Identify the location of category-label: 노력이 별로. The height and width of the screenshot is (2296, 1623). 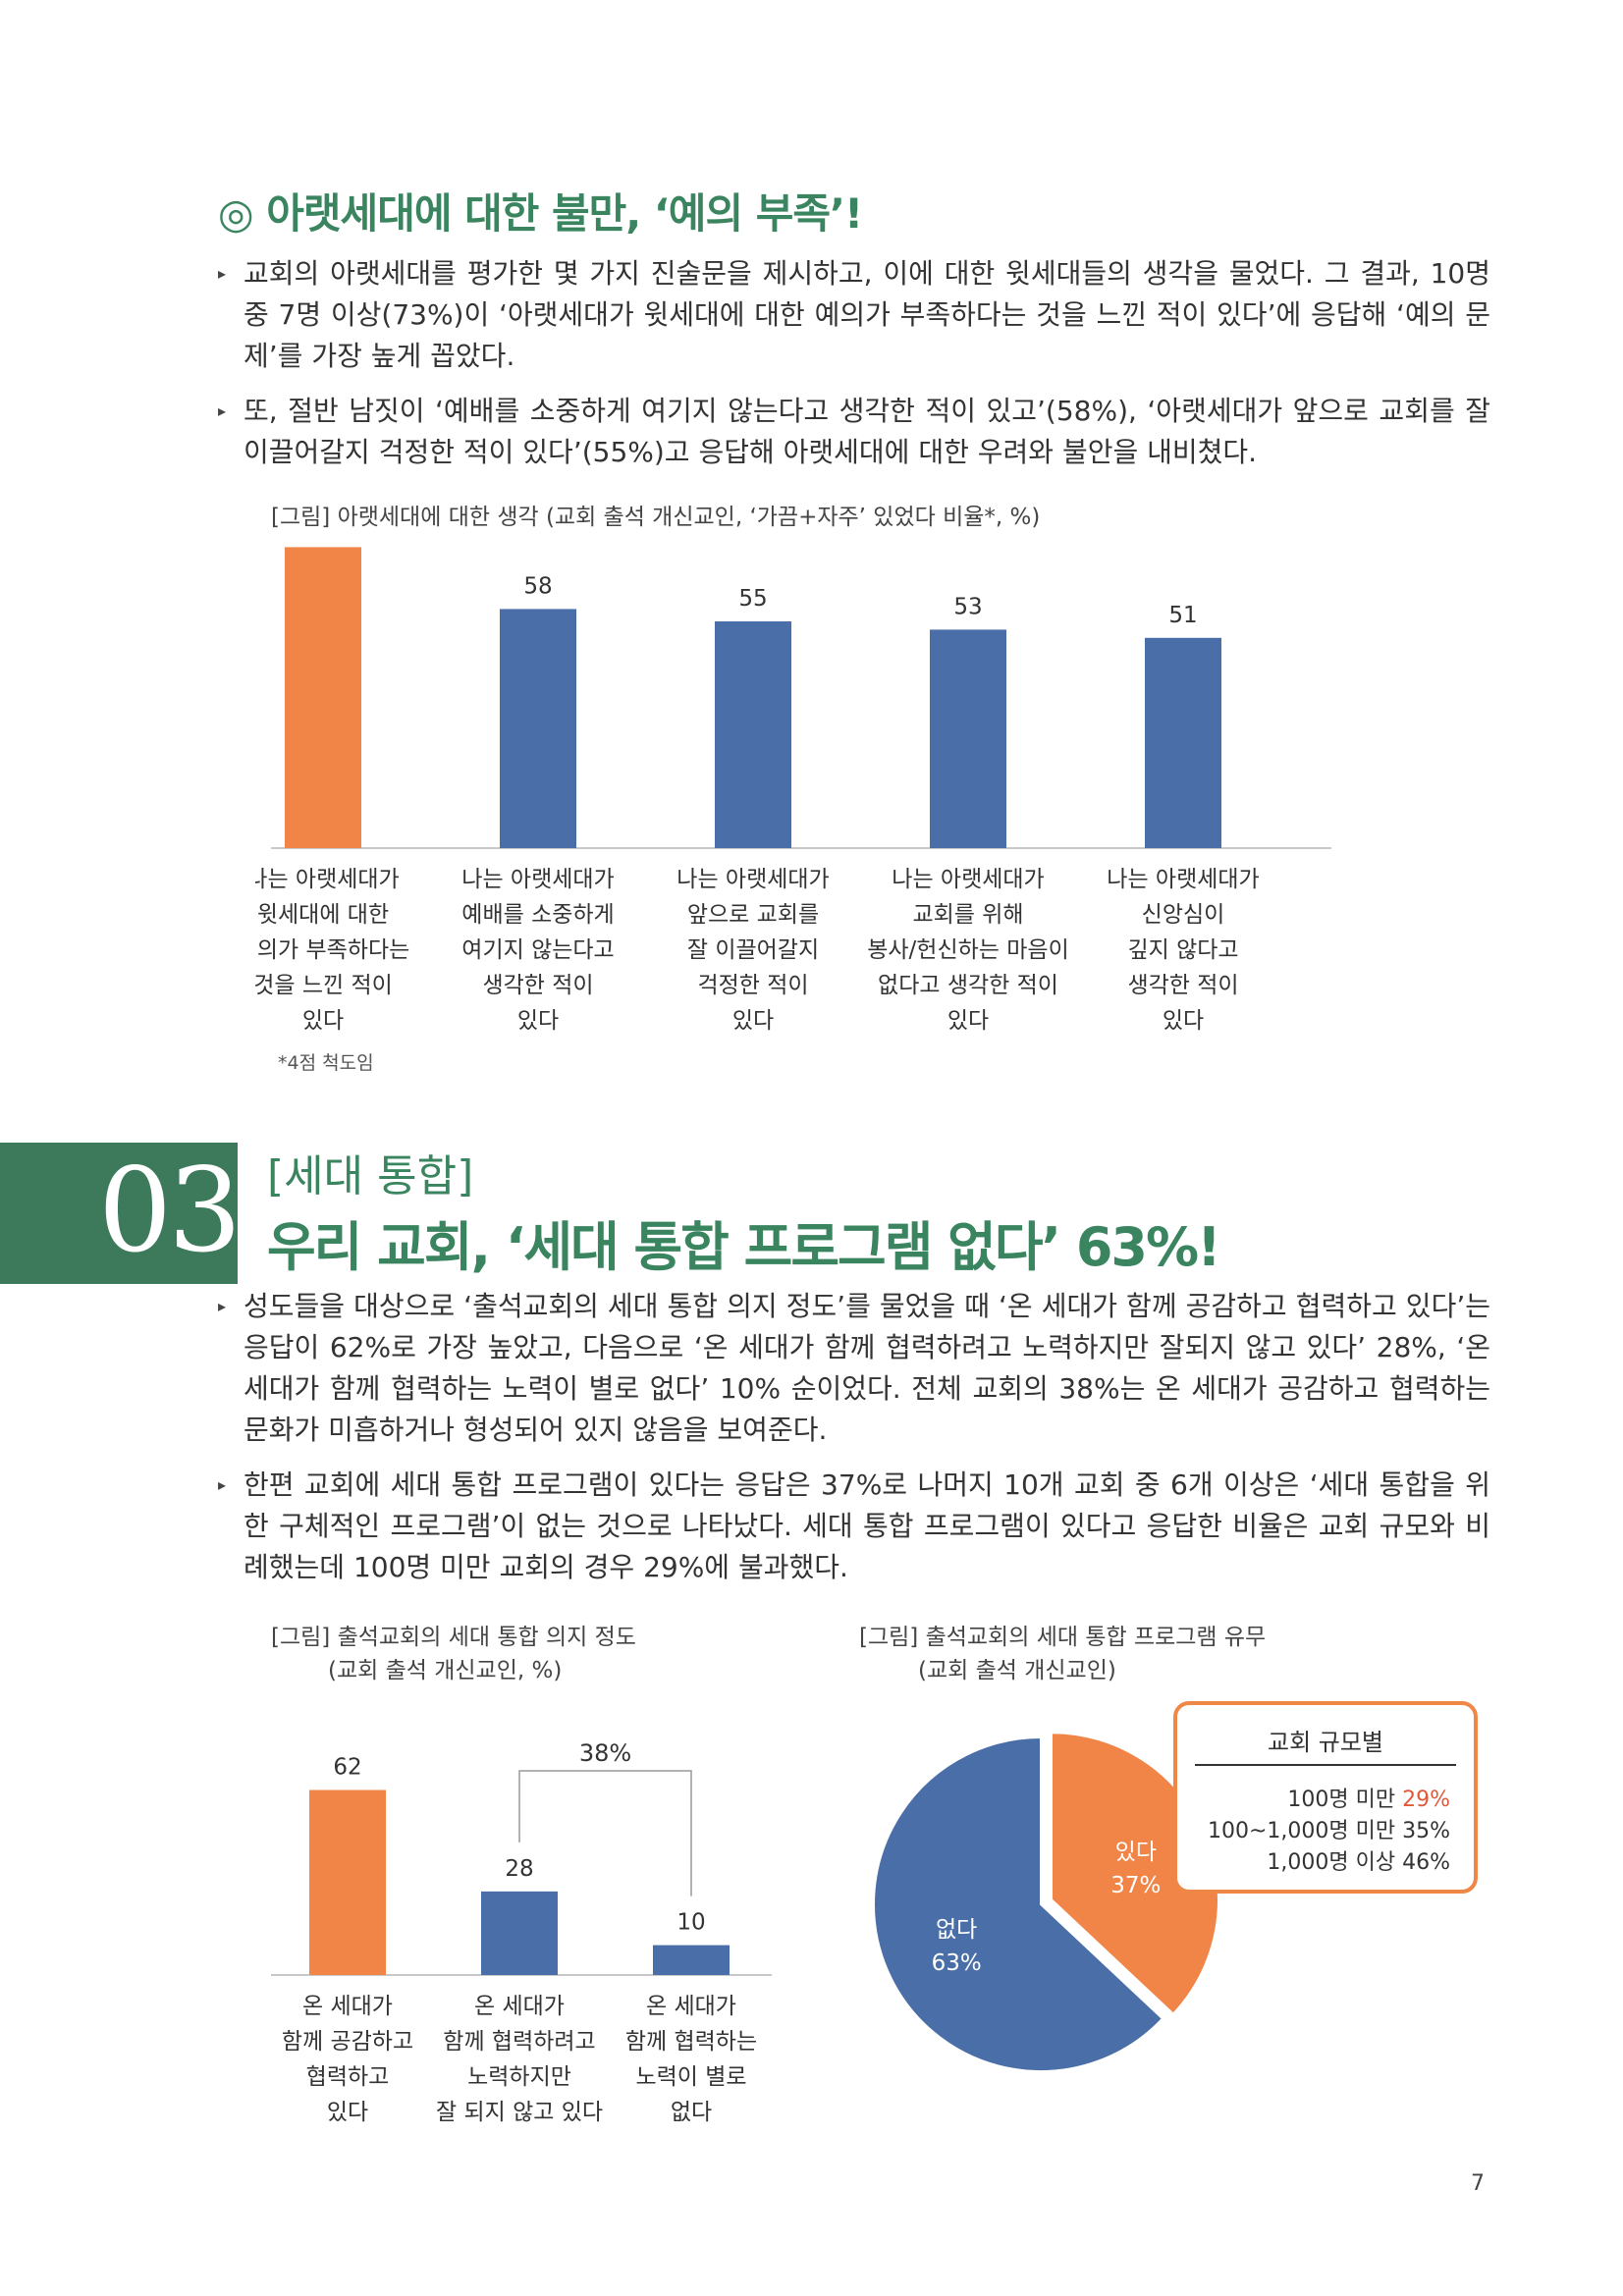
(690, 2077).